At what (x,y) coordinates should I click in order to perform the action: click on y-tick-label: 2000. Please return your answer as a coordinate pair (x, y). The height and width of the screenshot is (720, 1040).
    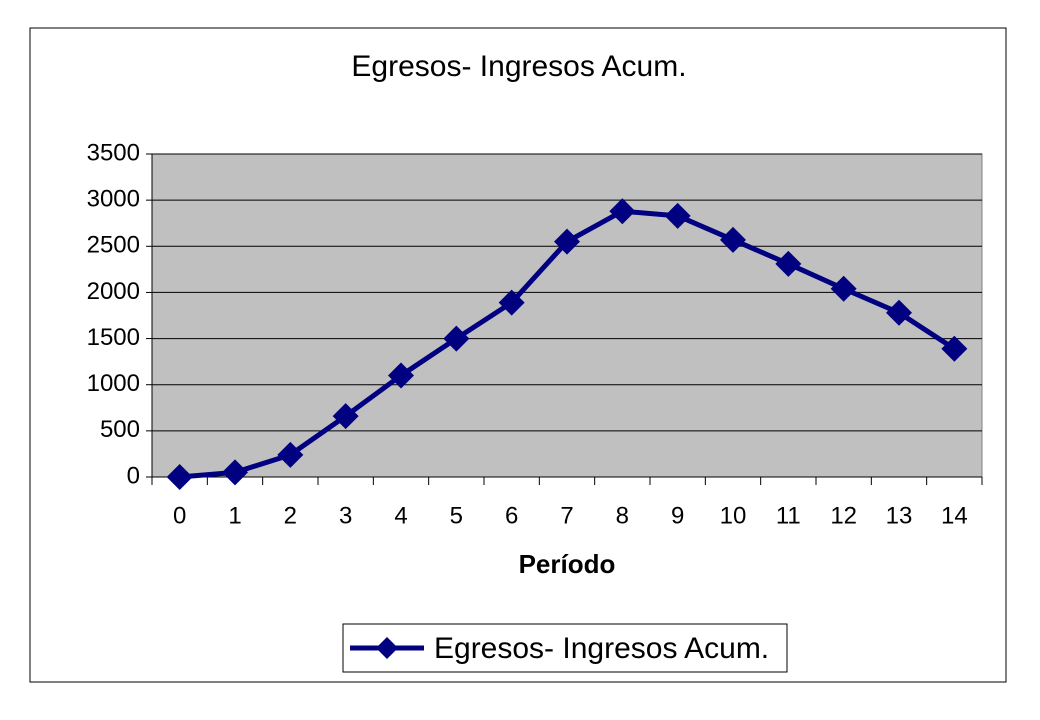
    Looking at the image, I should click on (113, 291).